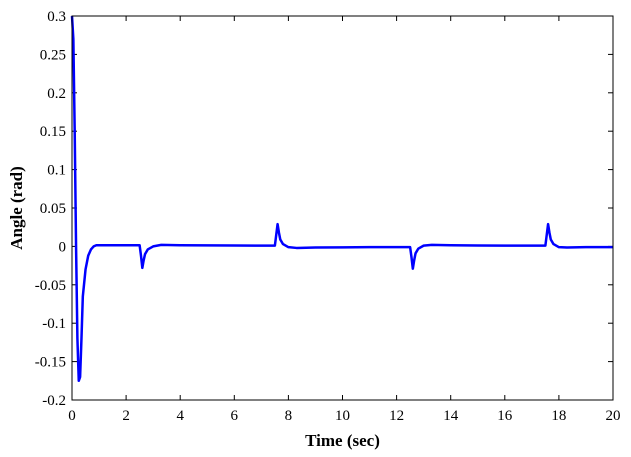 This screenshot has height=457, width=631. I want to click on x-tick-label: 0, so click(72, 416).